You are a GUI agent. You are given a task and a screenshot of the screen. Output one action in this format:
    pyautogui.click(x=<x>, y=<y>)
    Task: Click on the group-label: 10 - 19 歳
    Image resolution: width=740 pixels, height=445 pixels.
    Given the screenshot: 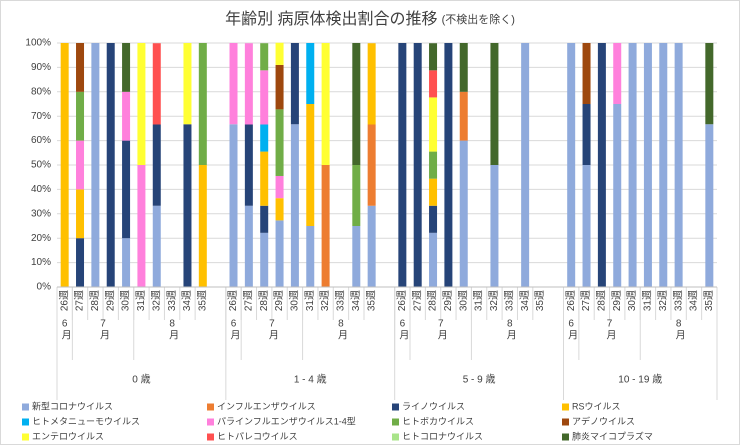 What is the action you would take?
    pyautogui.click(x=640, y=380)
    